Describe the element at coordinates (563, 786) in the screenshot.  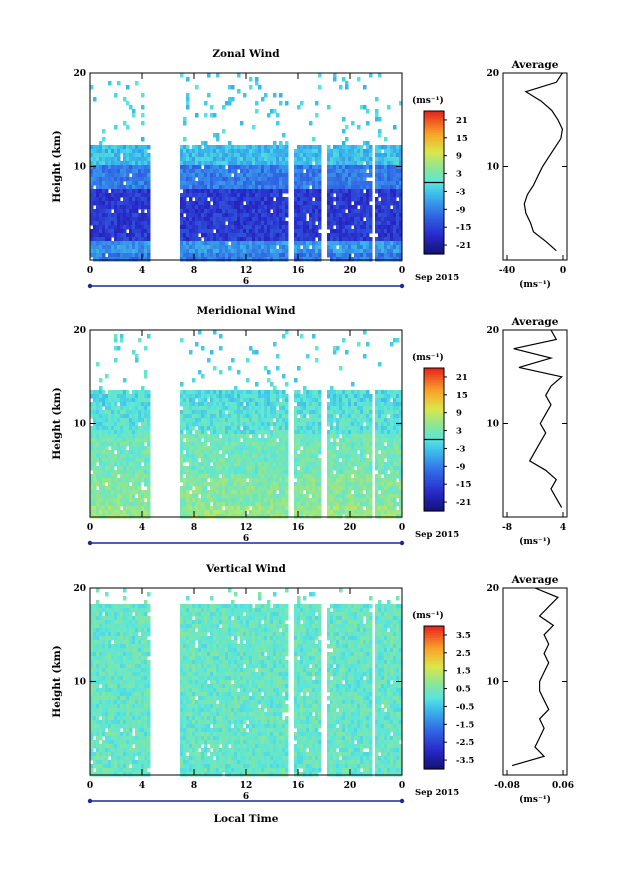
I see `profile-x-tick-label: 0.06` at that location.